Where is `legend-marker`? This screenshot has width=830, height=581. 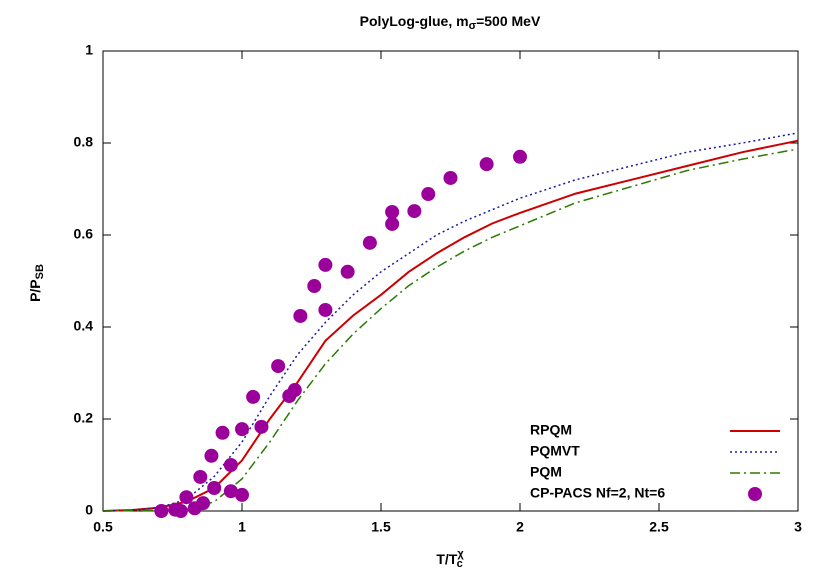 legend-marker is located at coordinates (755, 494).